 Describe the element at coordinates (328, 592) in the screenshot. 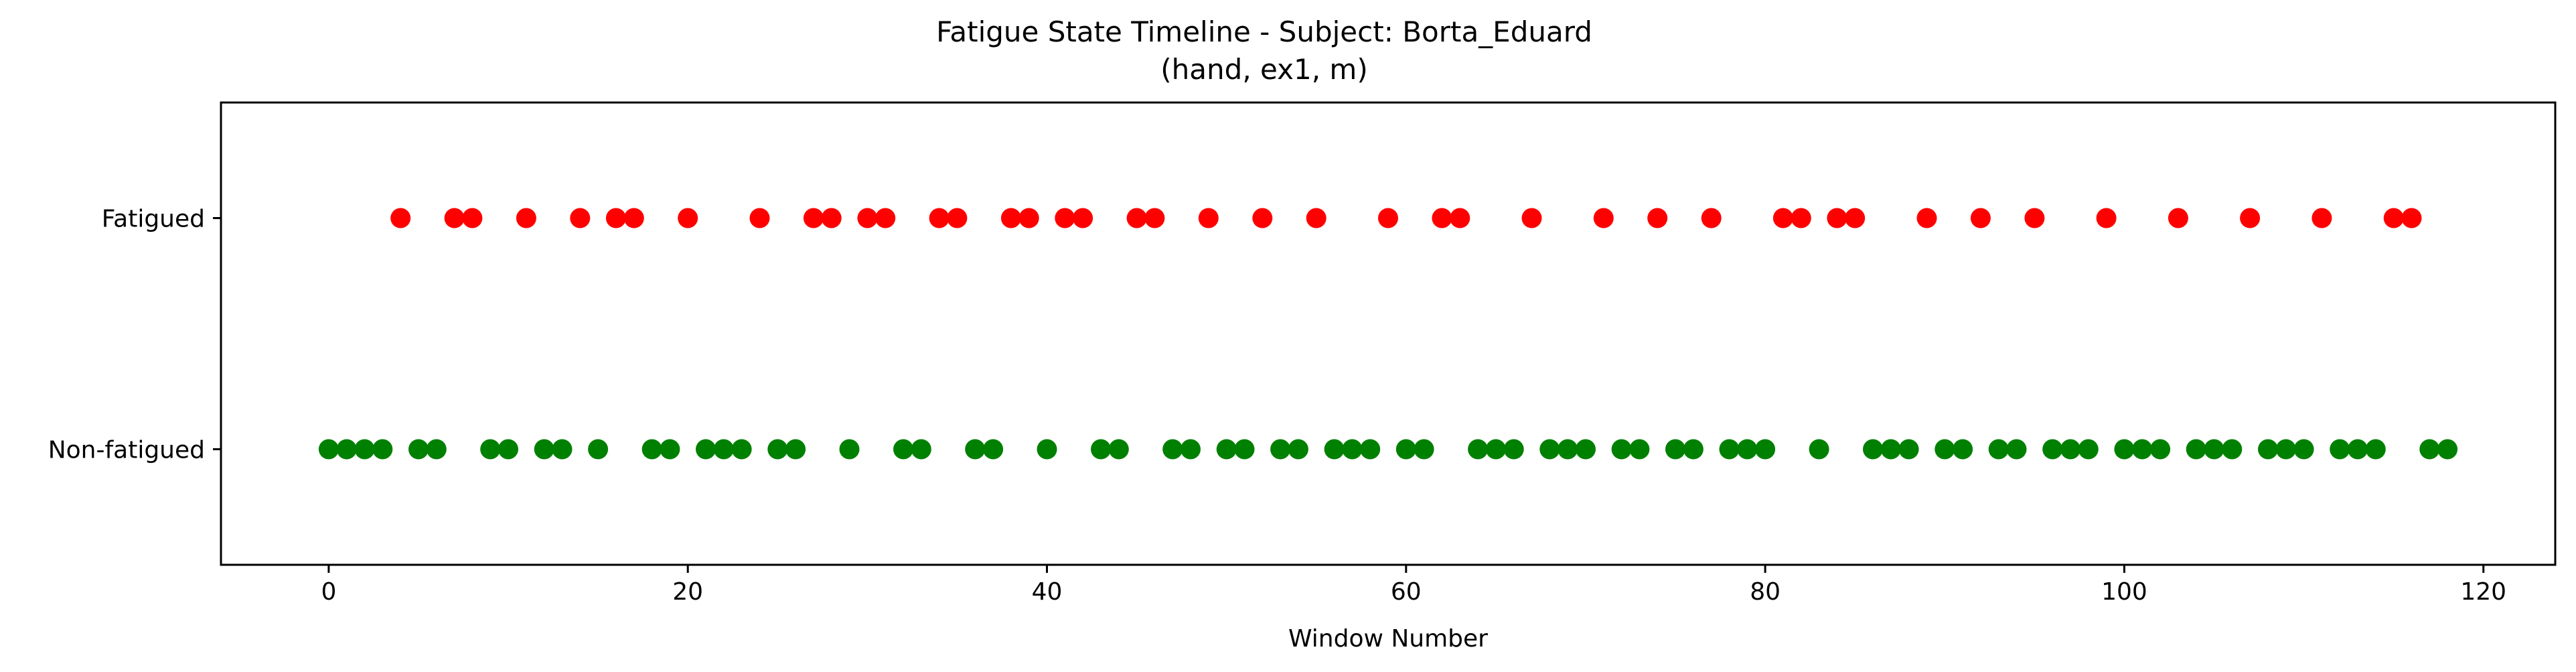

I see `x-tick-label: 0` at that location.